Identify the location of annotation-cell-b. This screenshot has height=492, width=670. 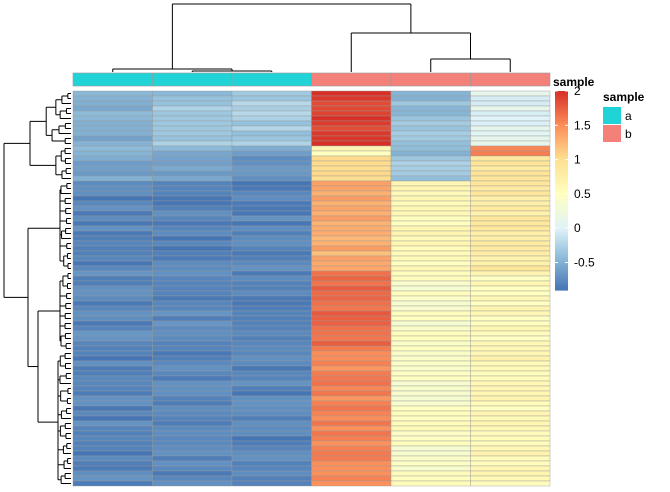
(351, 79).